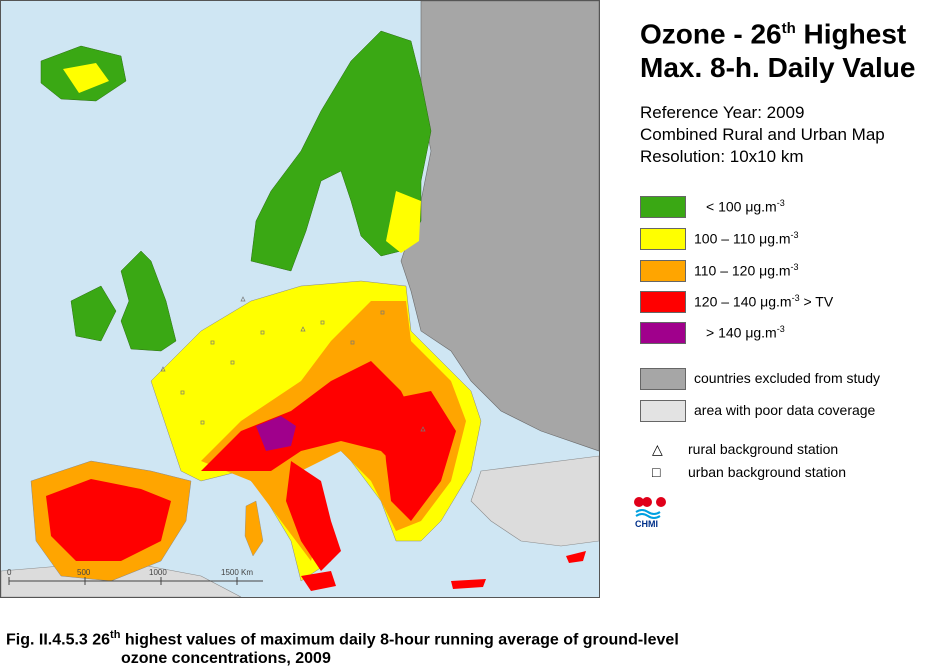 The height and width of the screenshot is (668, 950). I want to click on corsica-sardinia, so click(254, 528).